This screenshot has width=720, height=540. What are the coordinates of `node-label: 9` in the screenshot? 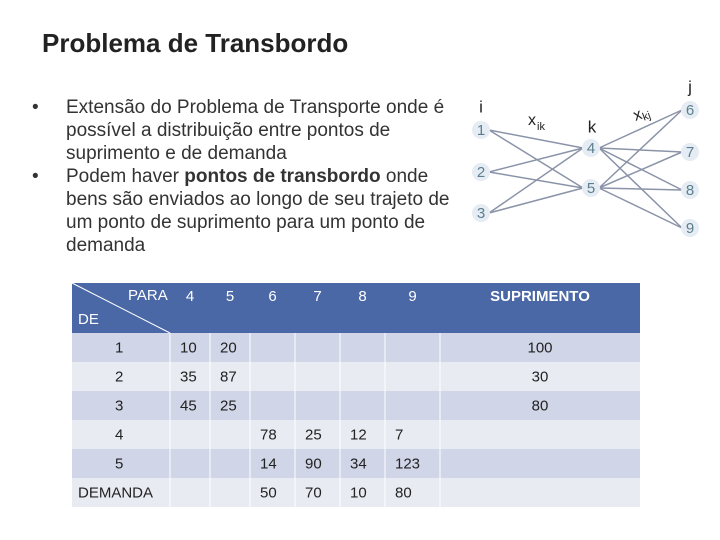 It's located at (690, 228).